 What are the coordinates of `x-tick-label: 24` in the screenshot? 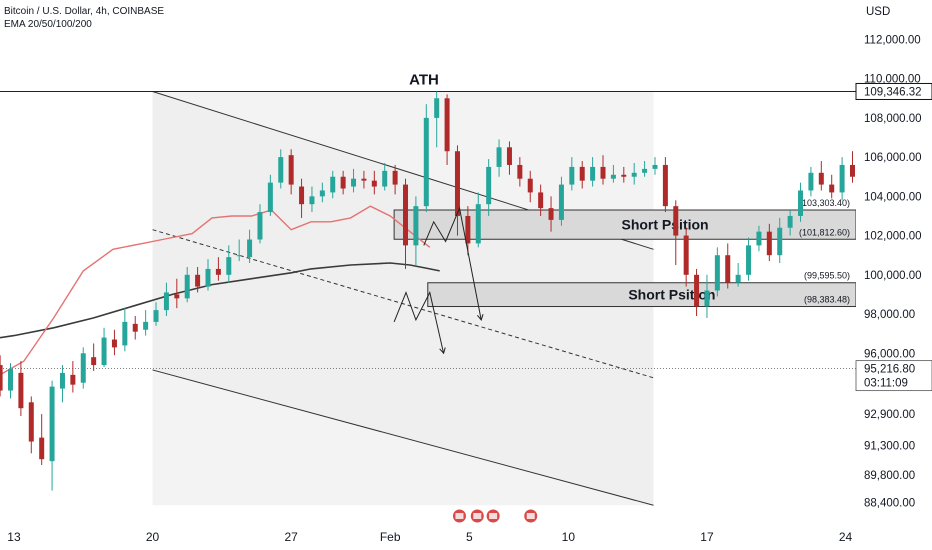 It's located at (846, 537).